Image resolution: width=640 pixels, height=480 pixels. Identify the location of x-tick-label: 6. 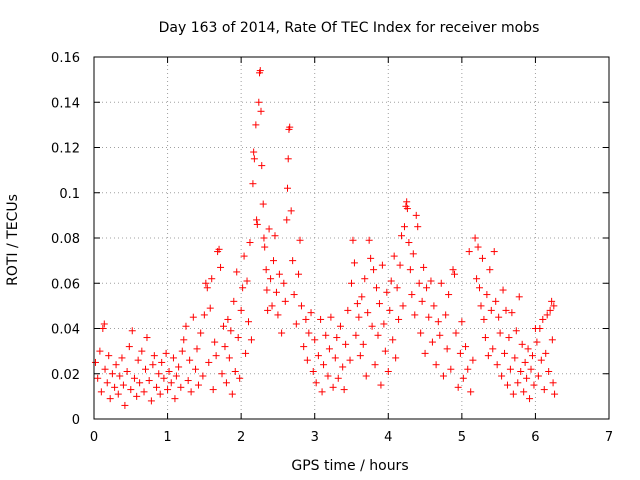
(535, 437).